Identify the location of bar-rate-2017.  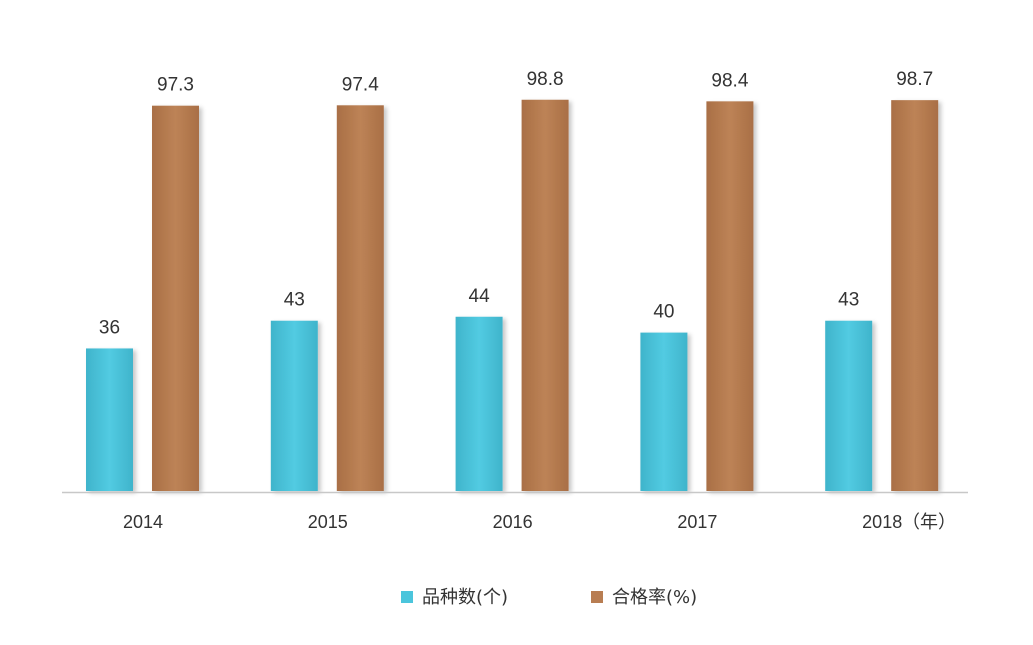
(730, 296).